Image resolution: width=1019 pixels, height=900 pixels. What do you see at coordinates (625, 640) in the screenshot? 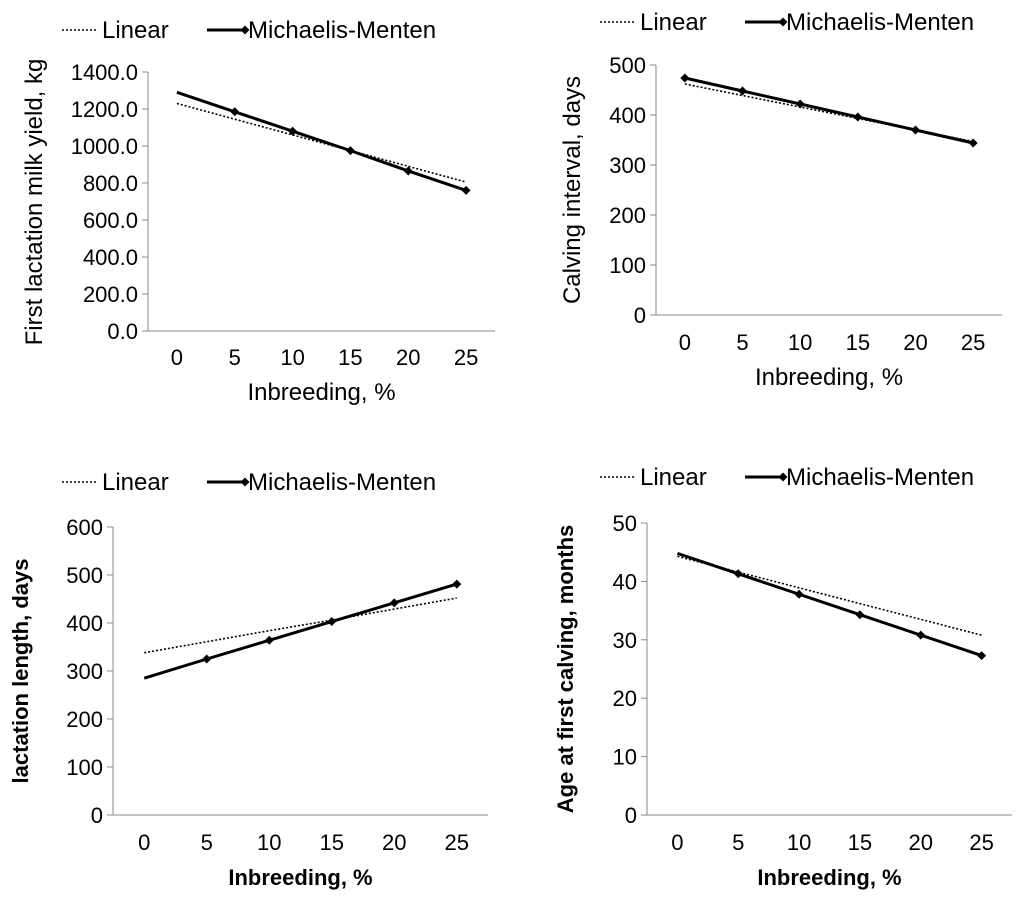
I see `y-tick-label: 30` at bounding box center [625, 640].